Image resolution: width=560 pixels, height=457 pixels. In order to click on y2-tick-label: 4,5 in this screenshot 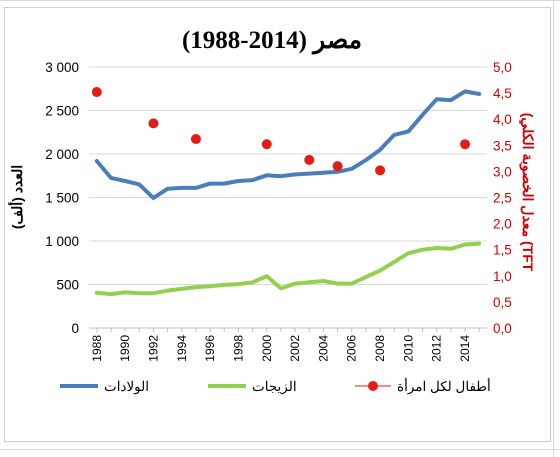, I will do `click(502, 93)`.